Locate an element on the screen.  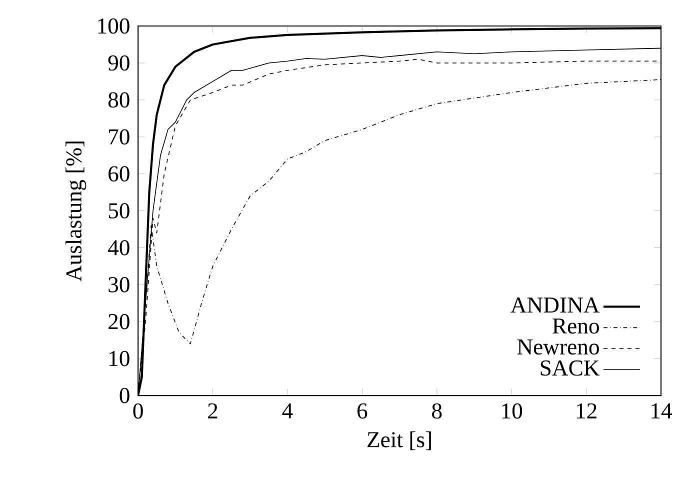
y-tick-label: 40 is located at coordinates (119, 248).